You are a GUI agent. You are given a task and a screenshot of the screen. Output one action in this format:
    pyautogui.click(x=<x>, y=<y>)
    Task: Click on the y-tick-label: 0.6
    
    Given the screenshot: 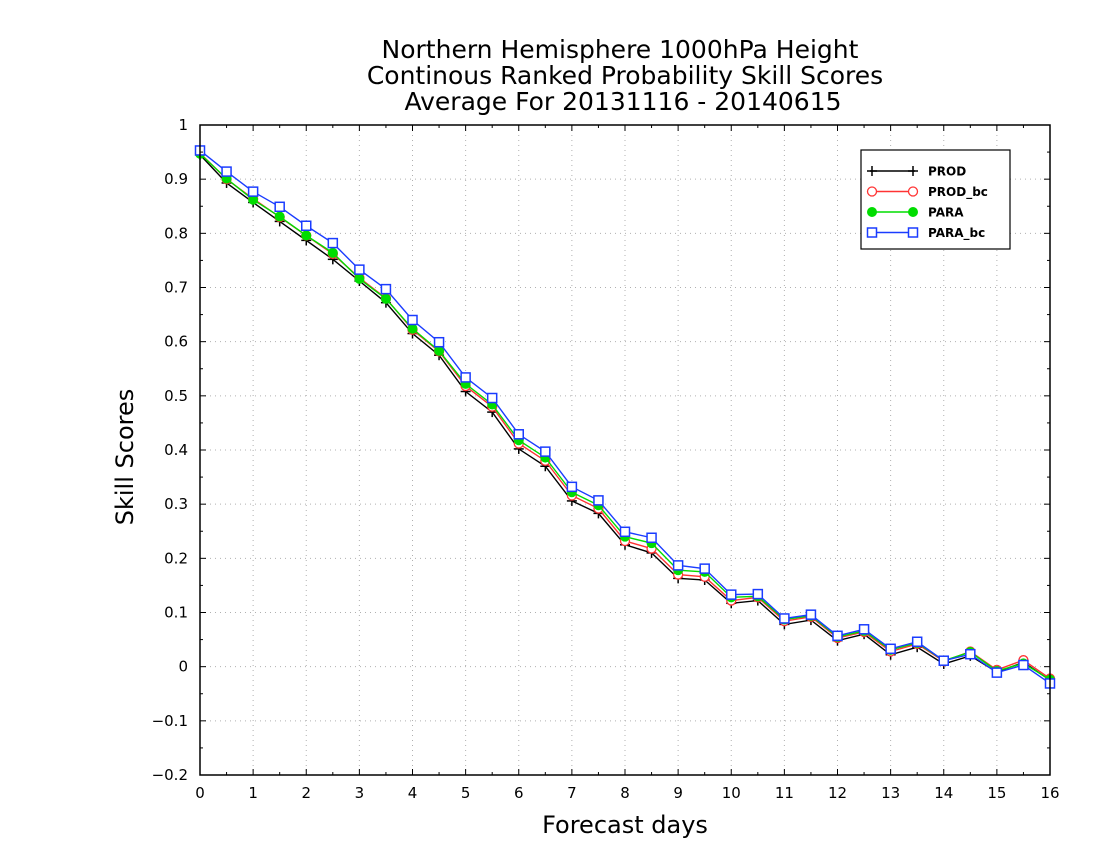 What is the action you would take?
    pyautogui.click(x=176, y=342)
    